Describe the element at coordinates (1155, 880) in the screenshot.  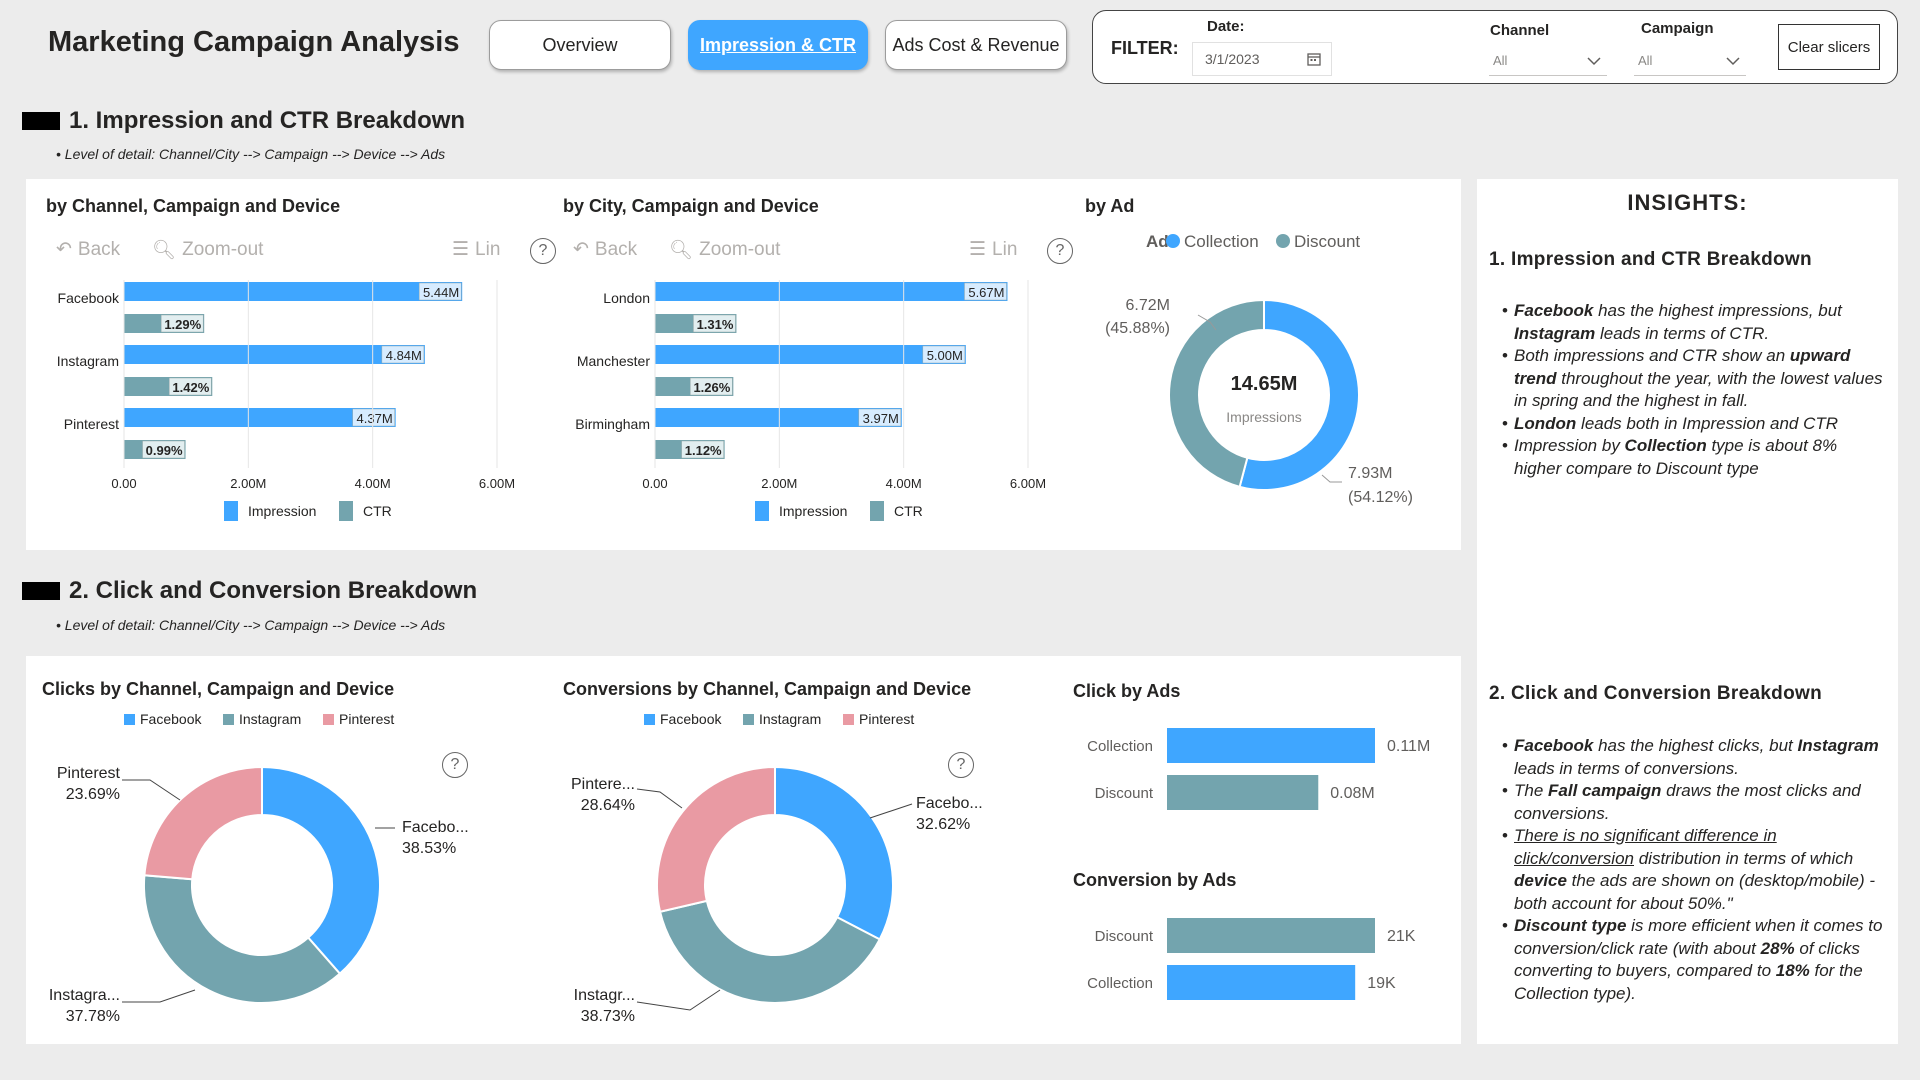
I see `chart7-title: Conversion by Ads` at that location.